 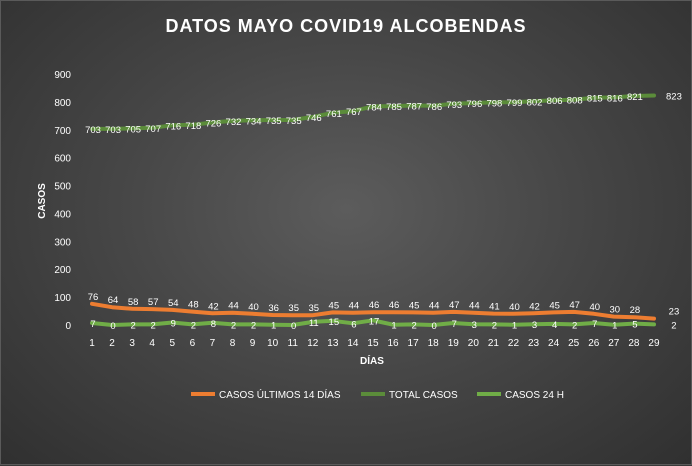 I want to click on x-tick-label: 12, so click(x=313, y=343).